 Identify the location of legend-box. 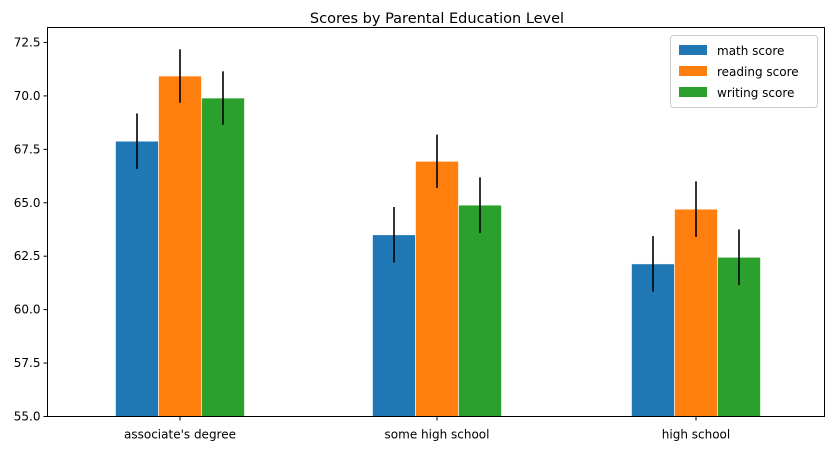
(744, 71).